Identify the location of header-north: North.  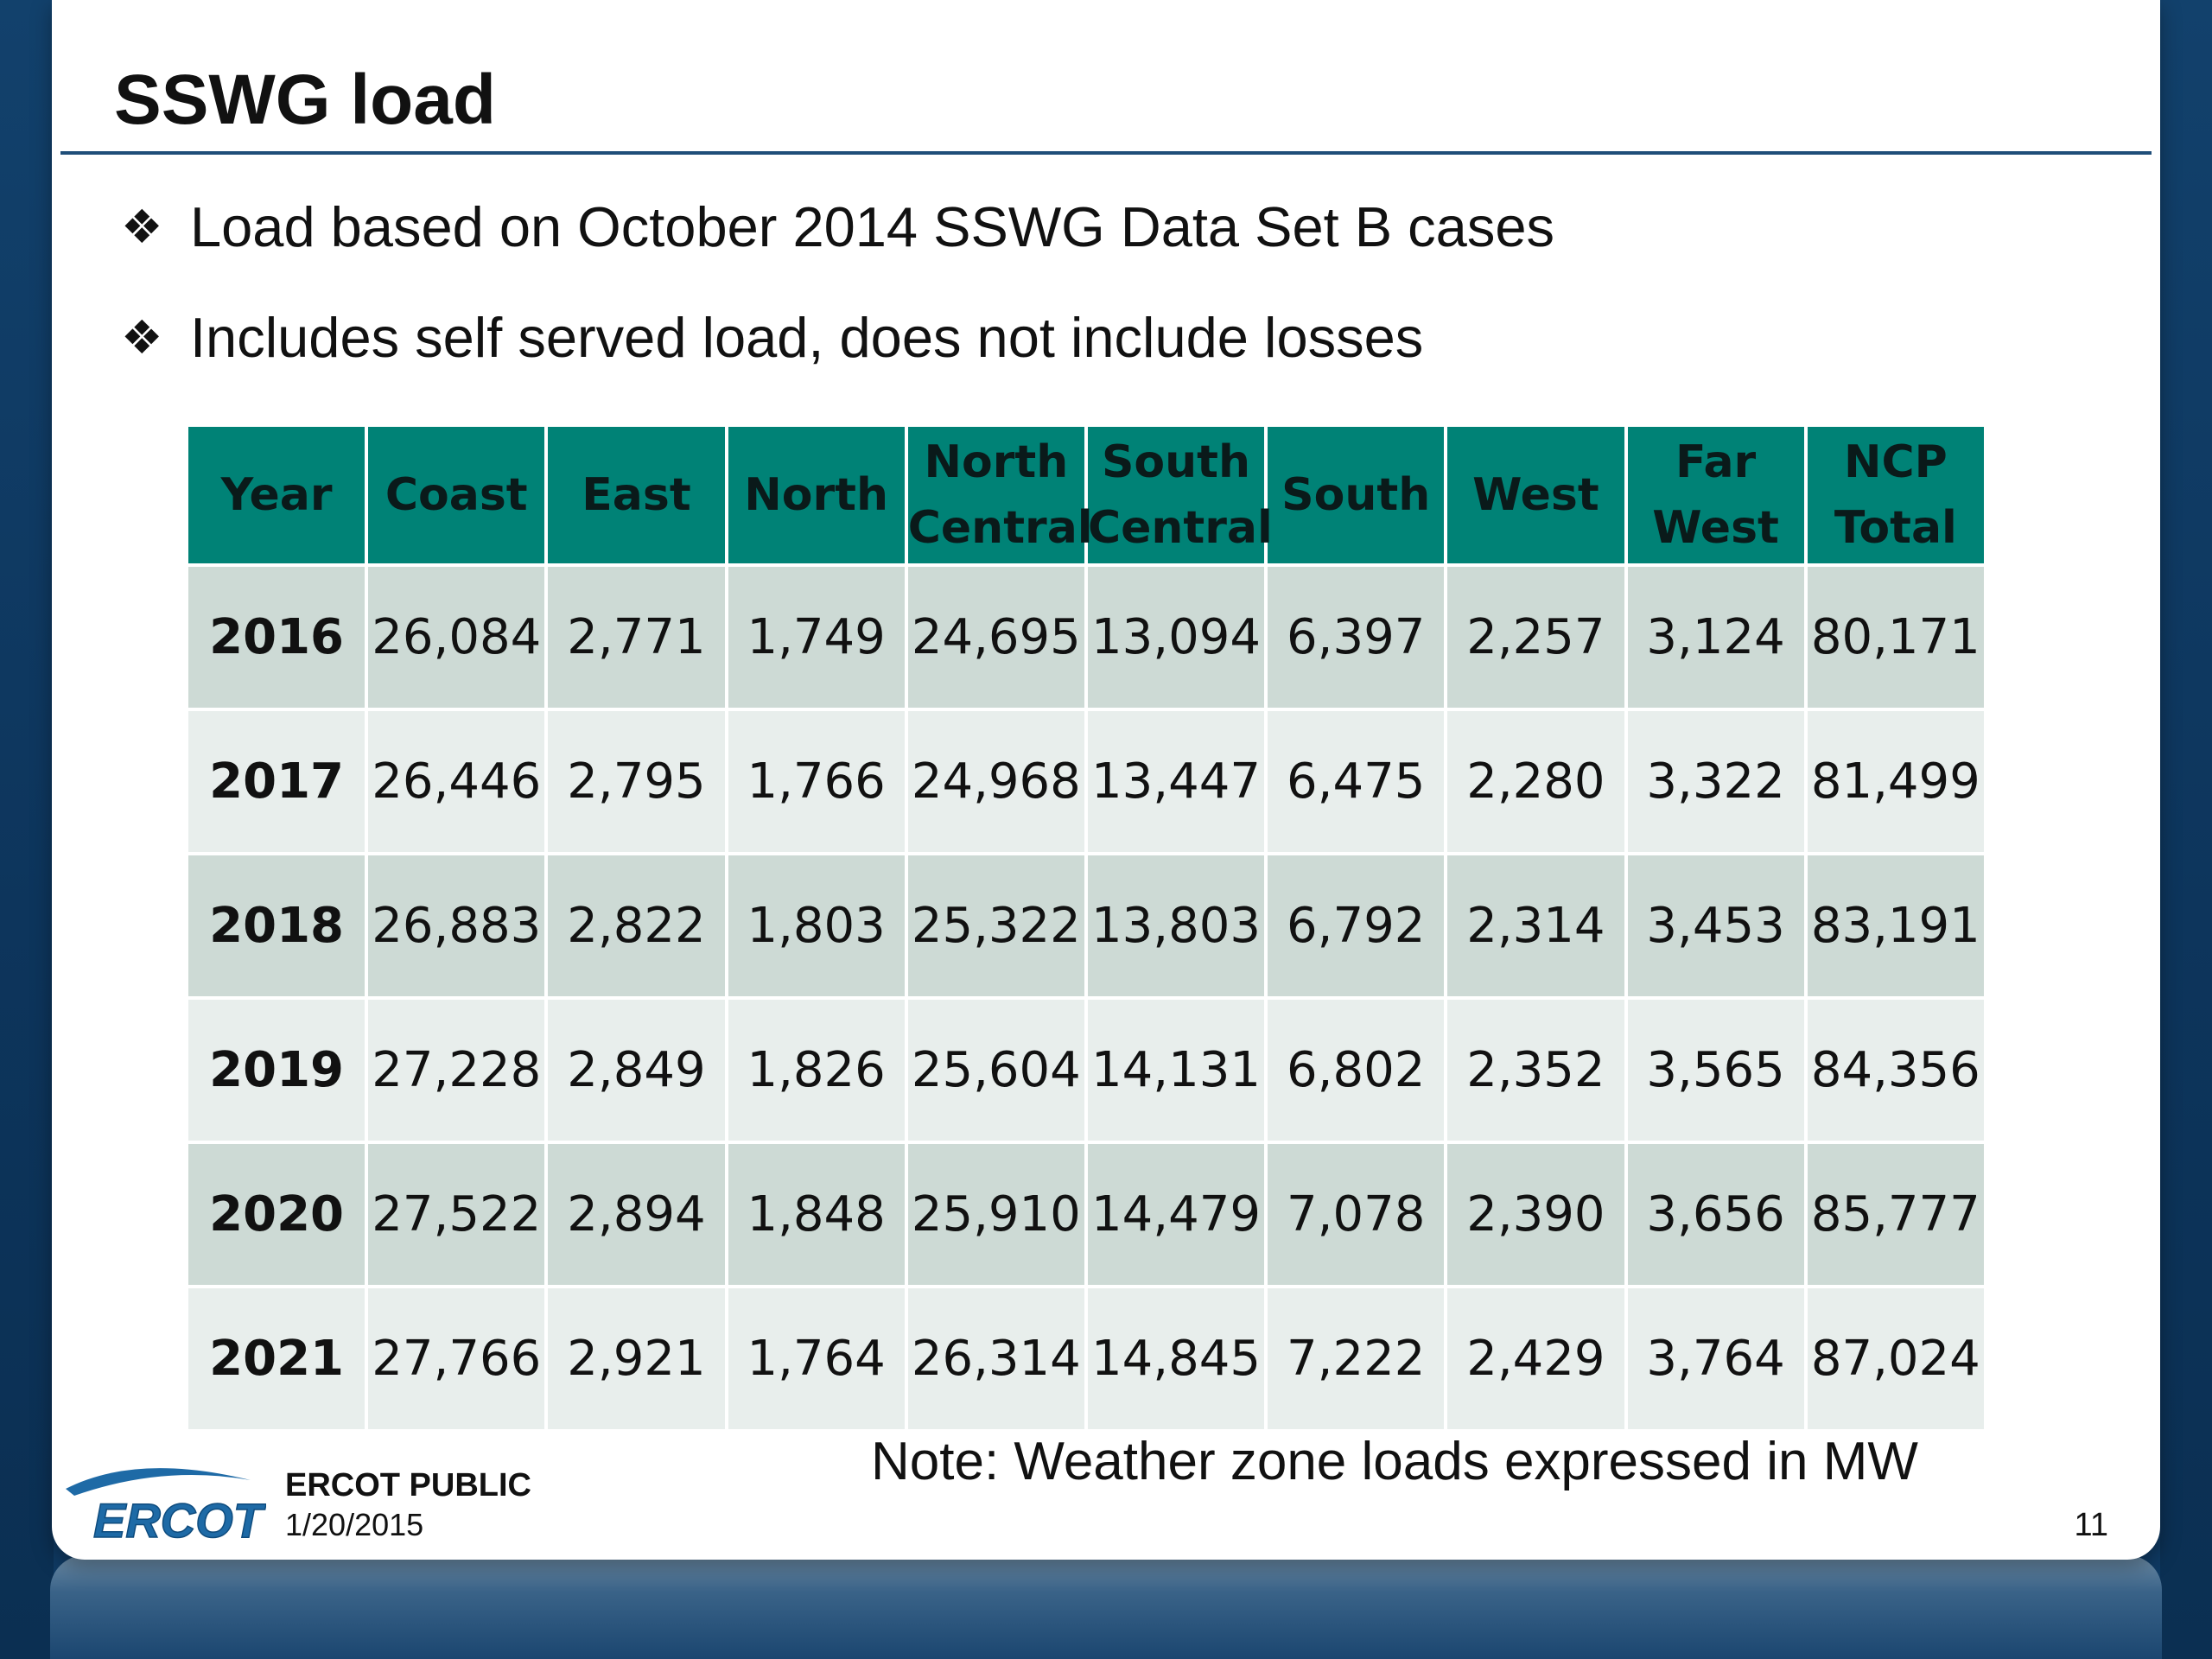
(816, 495).